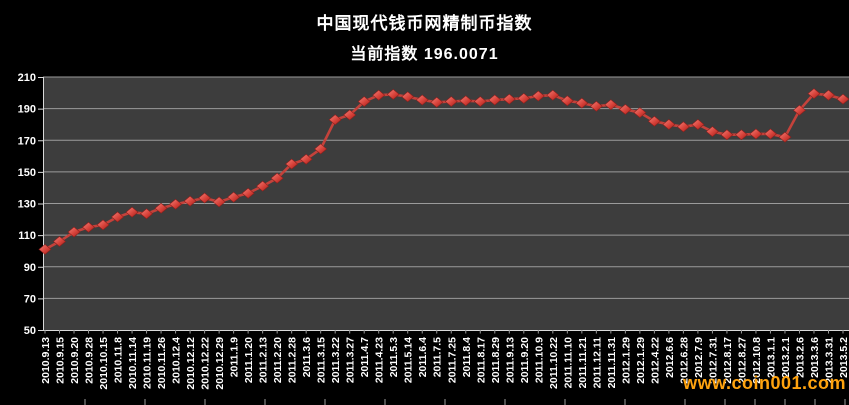 The image size is (849, 405). I want to click on x-axis-label: 2011.9.13, so click(510, 360).